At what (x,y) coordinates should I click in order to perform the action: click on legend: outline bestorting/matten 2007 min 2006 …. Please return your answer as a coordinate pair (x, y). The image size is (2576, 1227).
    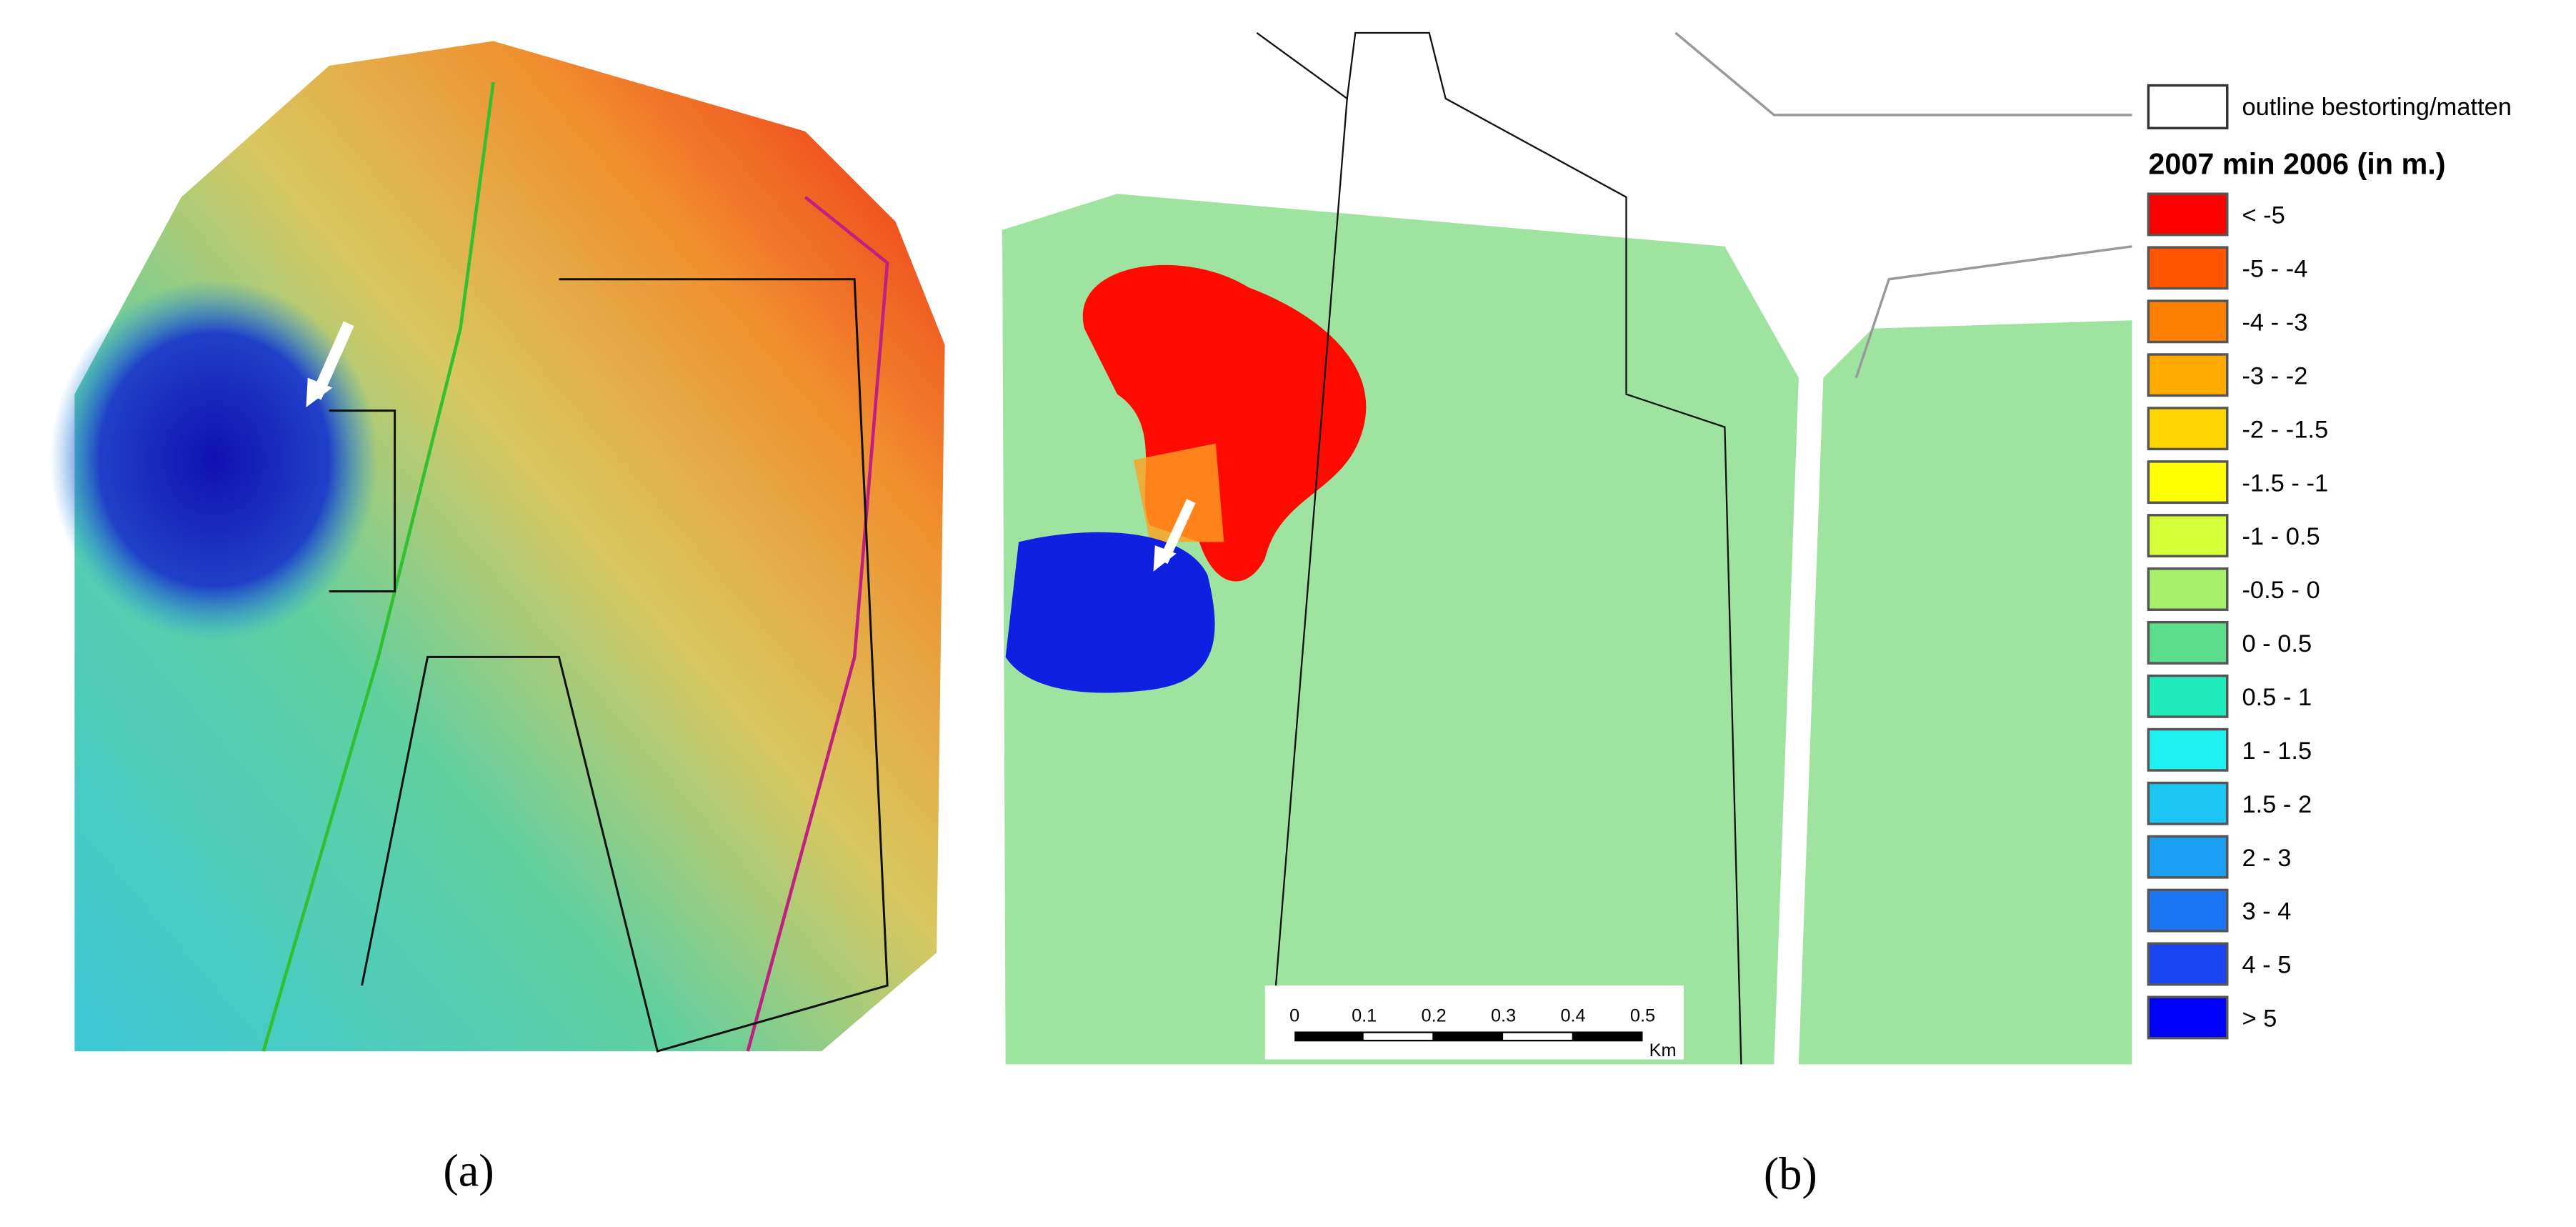
    Looking at the image, I should click on (2329, 562).